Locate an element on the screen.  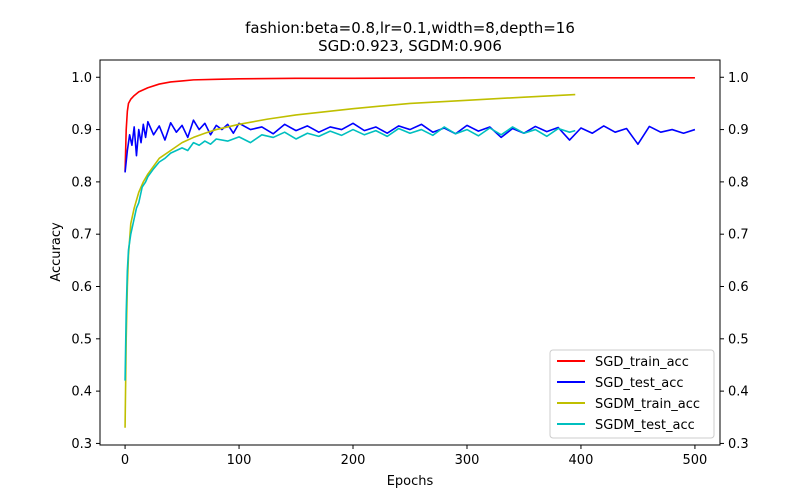
x-tick-label: 0 is located at coordinates (125, 460).